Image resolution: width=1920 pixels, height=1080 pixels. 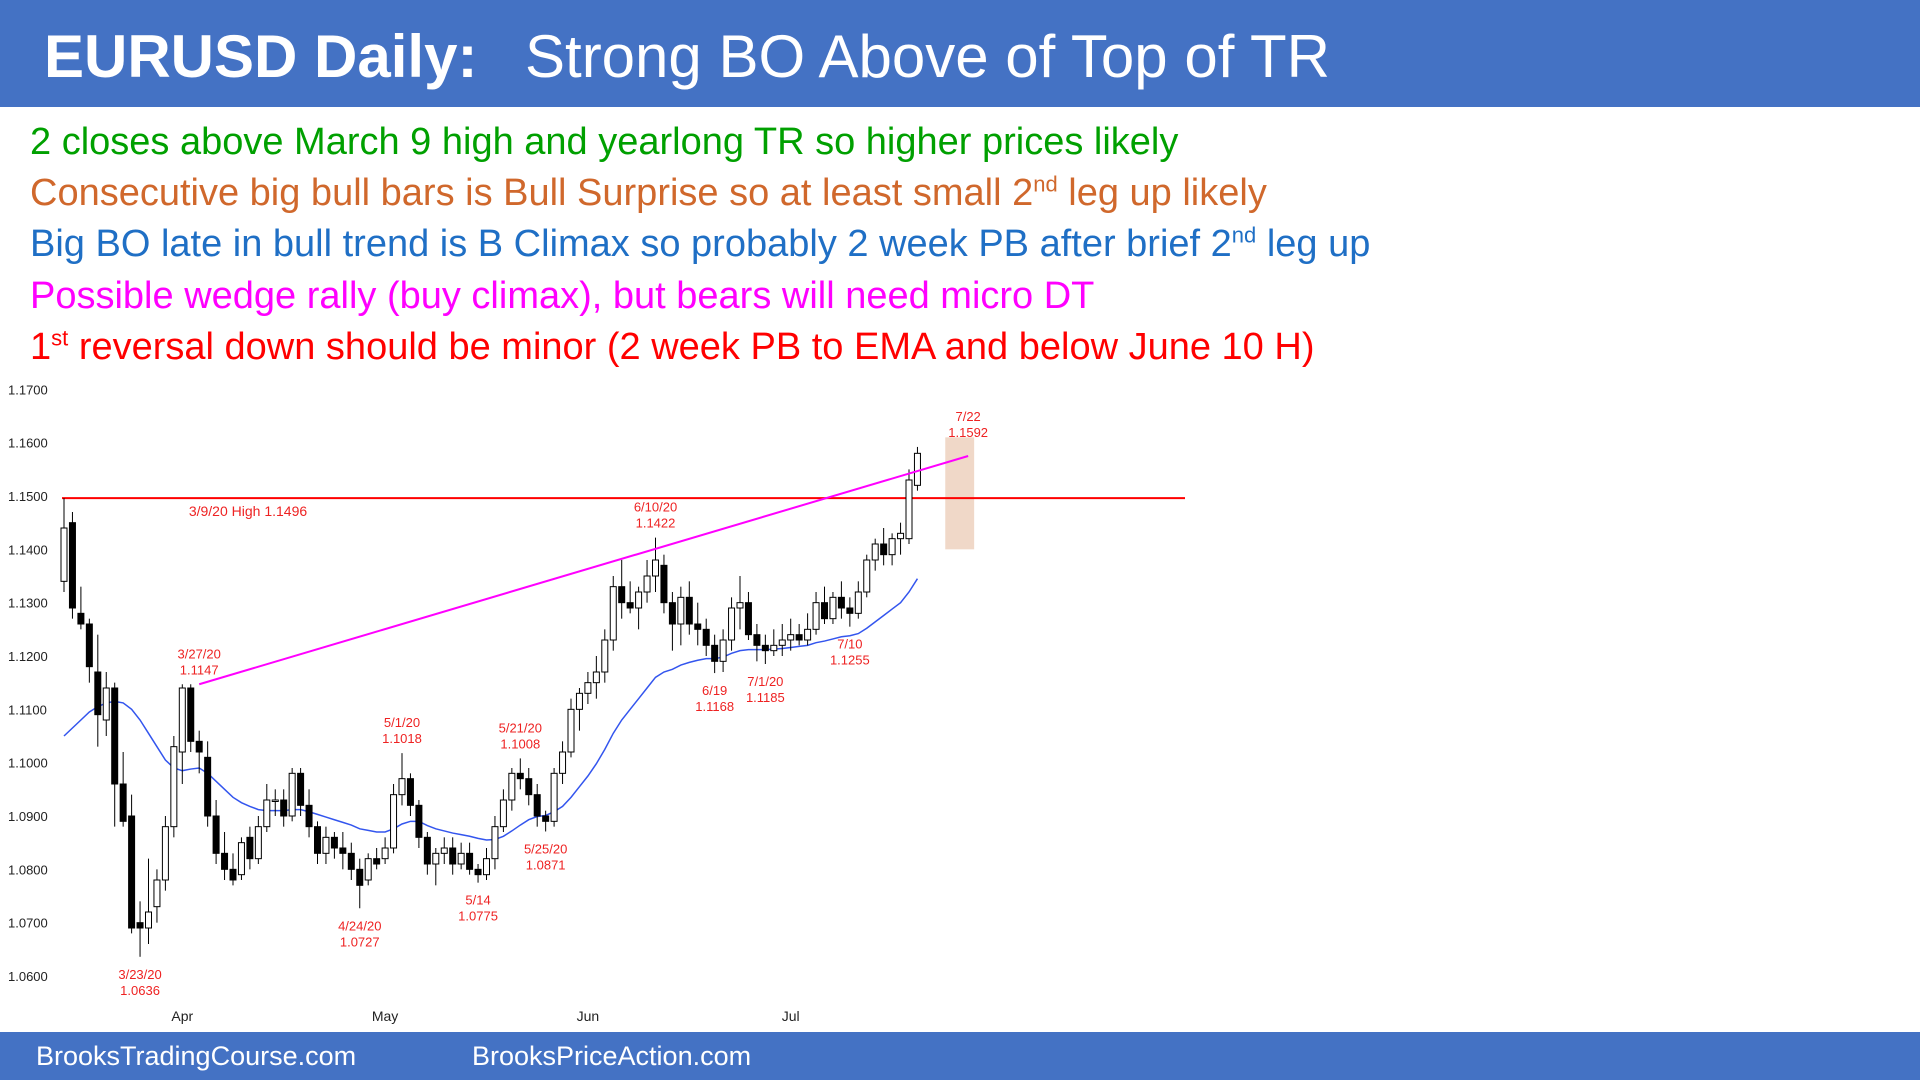 What do you see at coordinates (28, 496) in the screenshot?
I see `y-tick-label: 1.1500` at bounding box center [28, 496].